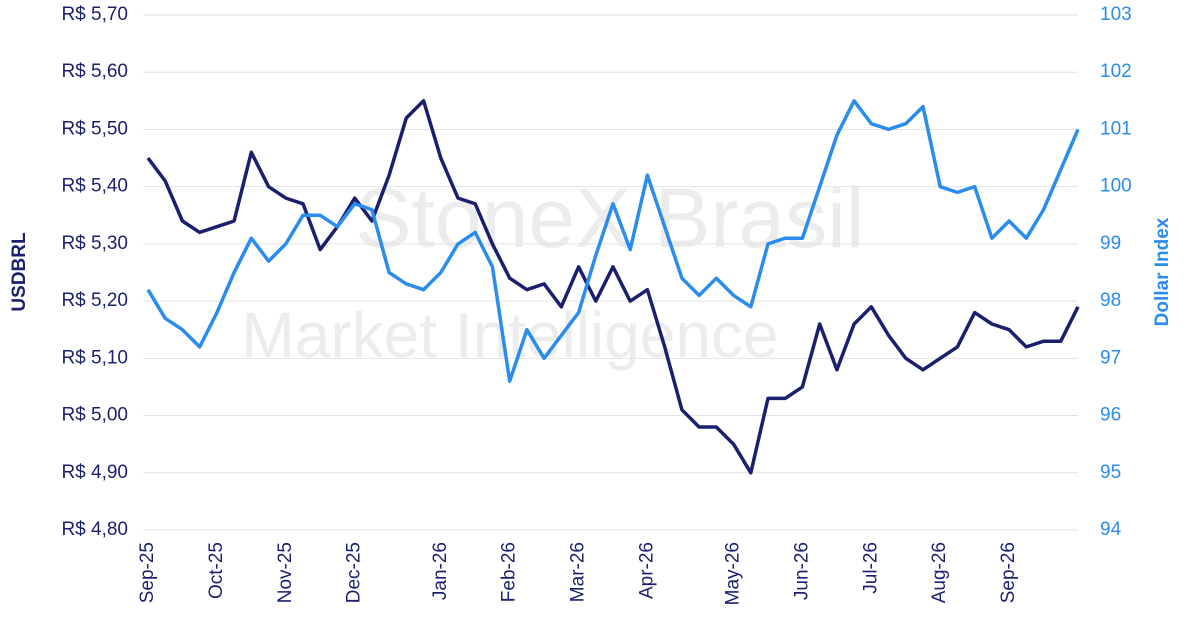 The image size is (1185, 634). I want to click on y2-tick-label: 99, so click(1110, 243).